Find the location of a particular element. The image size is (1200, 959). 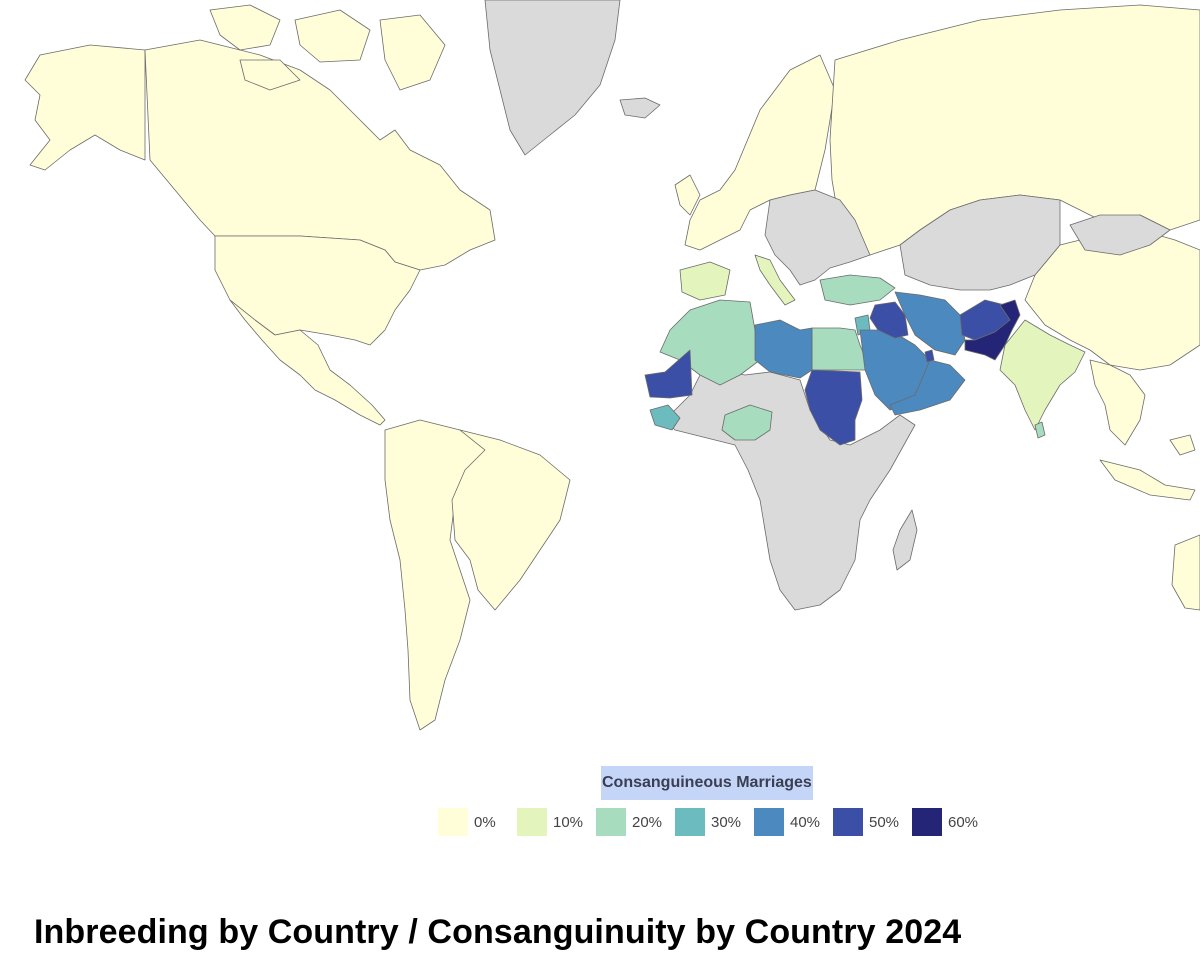

legend-label: 40% is located at coordinates (805, 822).